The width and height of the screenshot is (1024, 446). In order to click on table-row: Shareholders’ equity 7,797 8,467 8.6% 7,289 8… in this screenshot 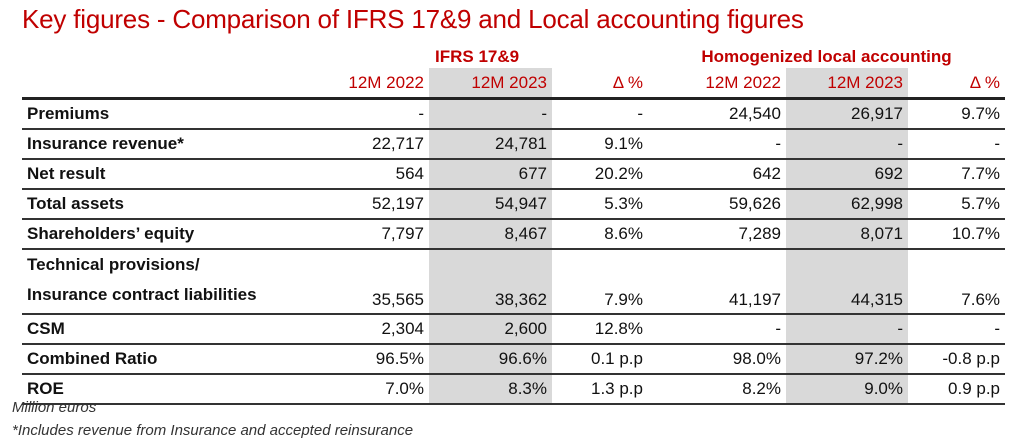, I will do `click(514, 234)`.